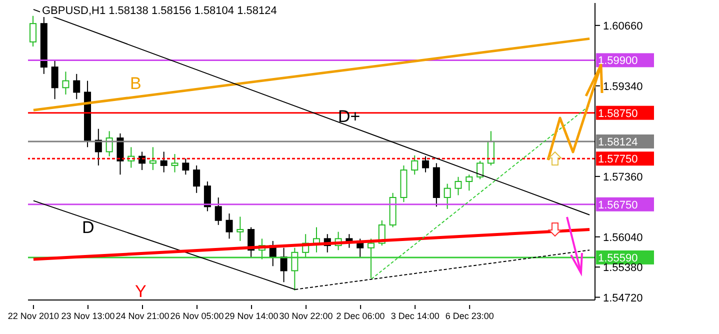  Describe the element at coordinates (251, 316) in the screenshot. I see `x-tick-label: 29 Nov 14:00` at that location.